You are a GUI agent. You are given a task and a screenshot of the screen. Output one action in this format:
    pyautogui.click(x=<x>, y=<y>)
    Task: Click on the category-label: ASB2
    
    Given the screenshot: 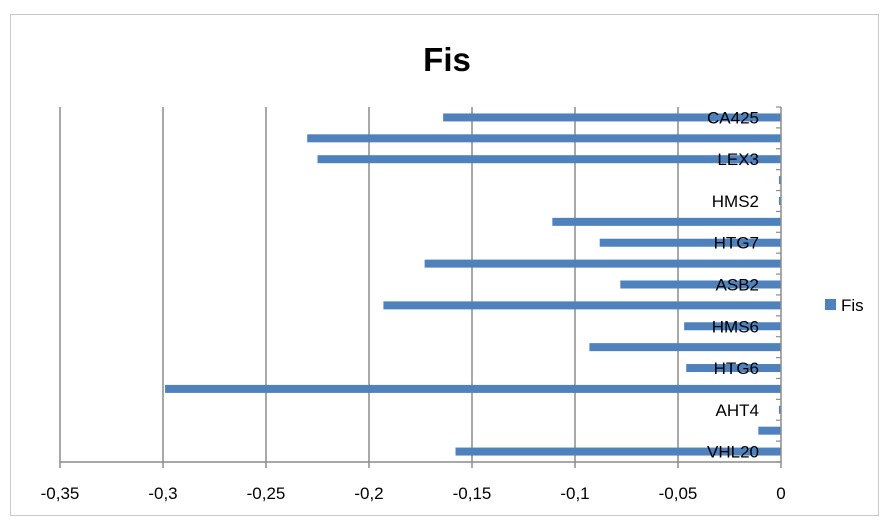 What is the action you would take?
    pyautogui.click(x=737, y=285)
    